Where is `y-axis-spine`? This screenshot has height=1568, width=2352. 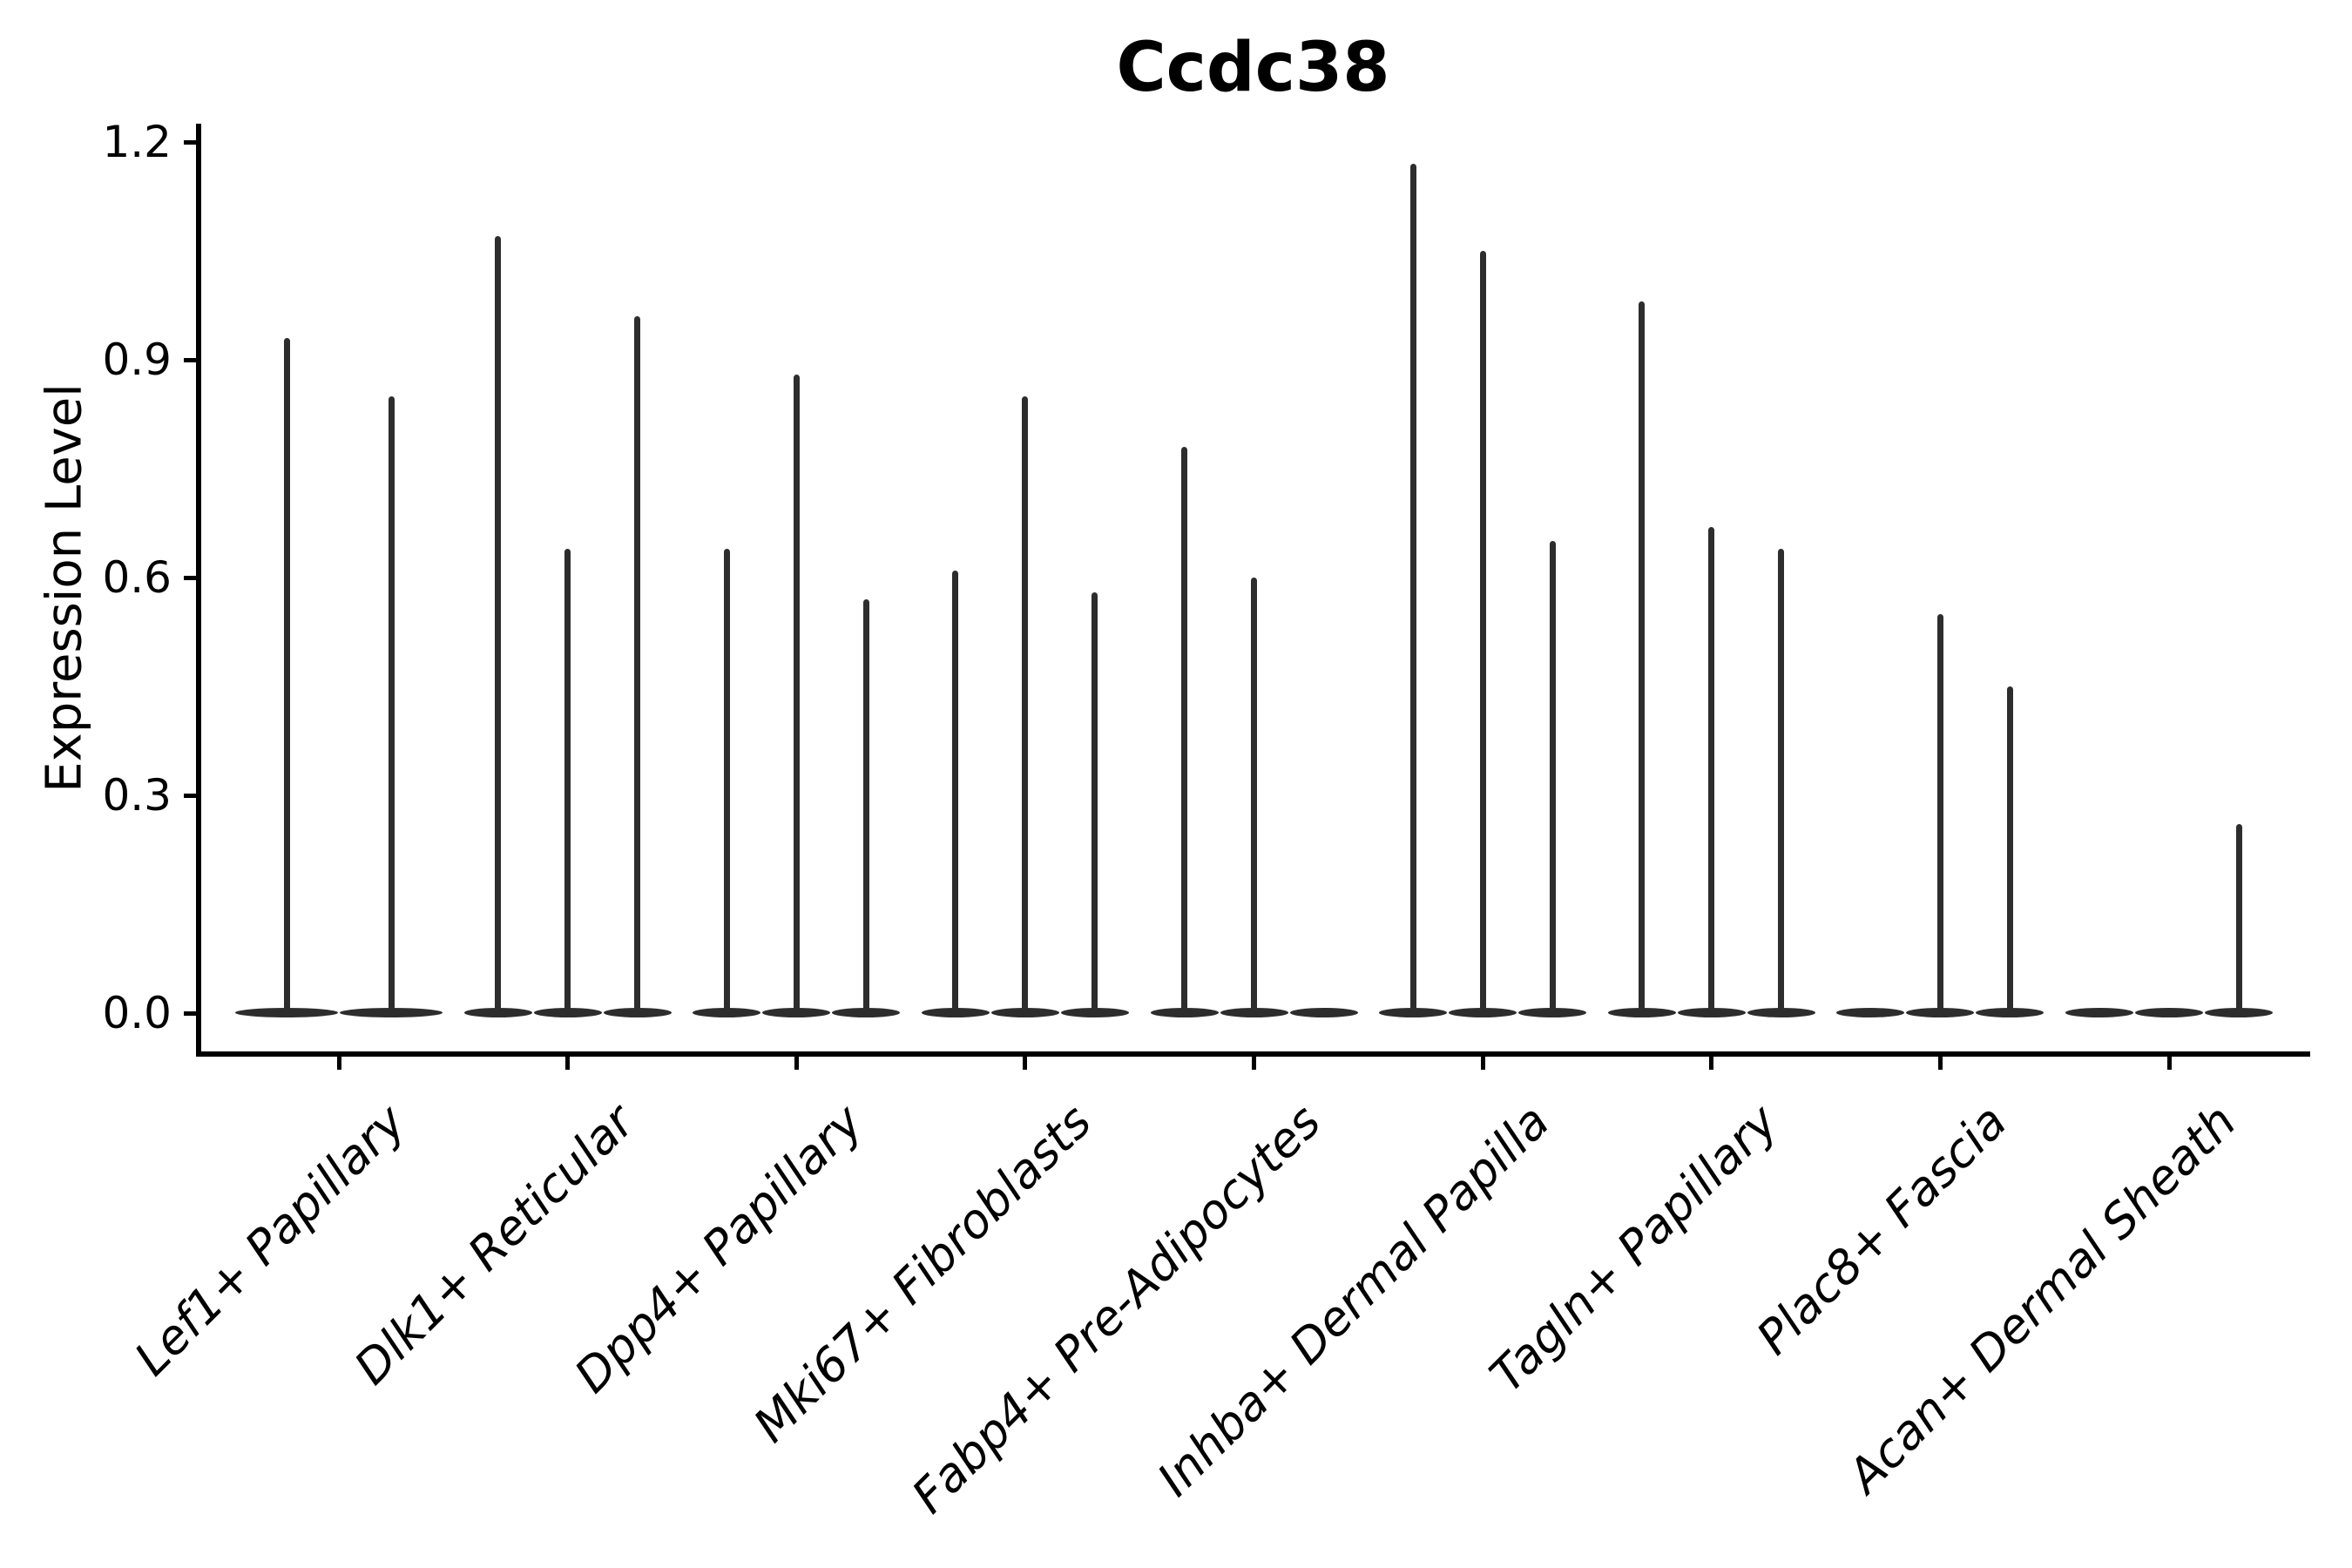
y-axis-spine is located at coordinates (198, 590).